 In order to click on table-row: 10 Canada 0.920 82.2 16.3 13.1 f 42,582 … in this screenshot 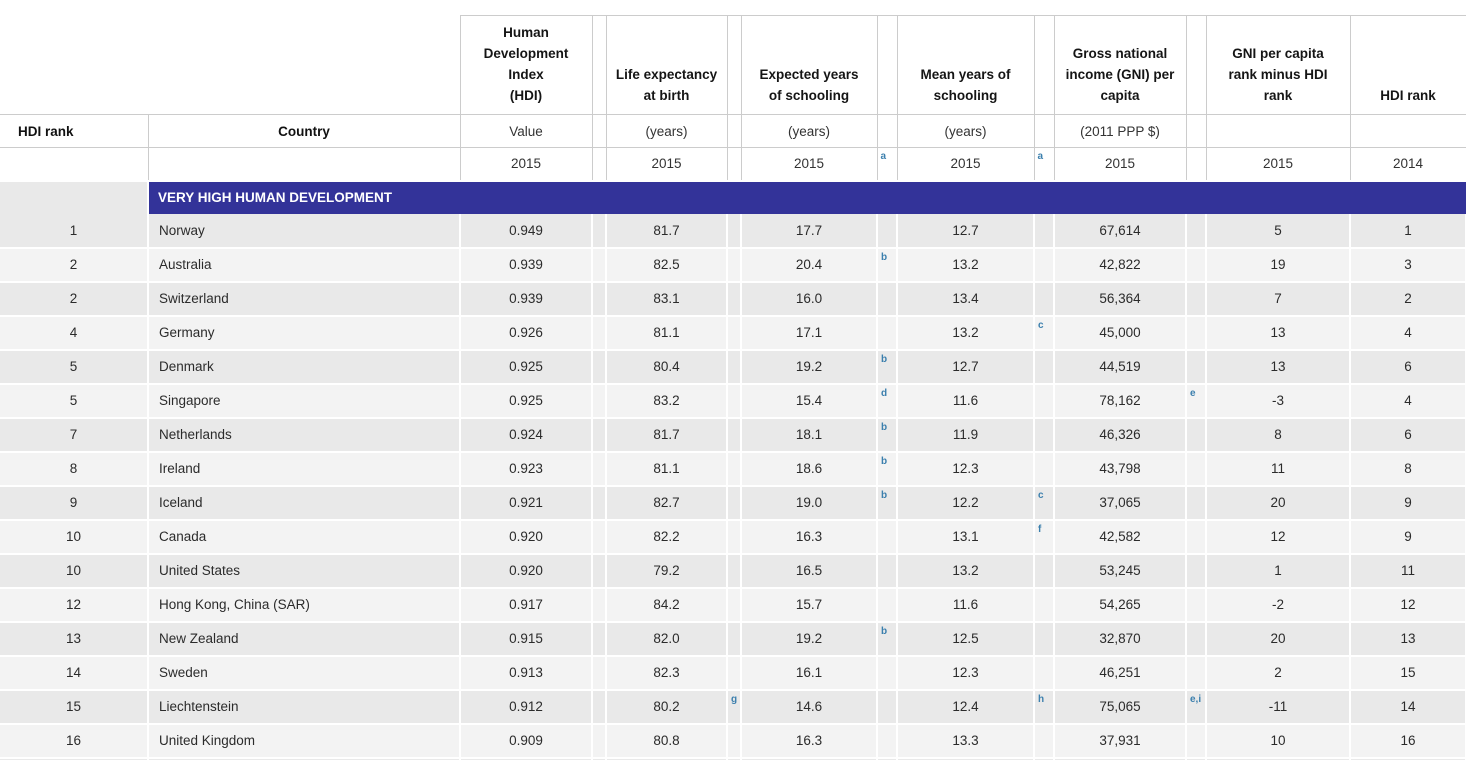, I will do `click(733, 537)`.